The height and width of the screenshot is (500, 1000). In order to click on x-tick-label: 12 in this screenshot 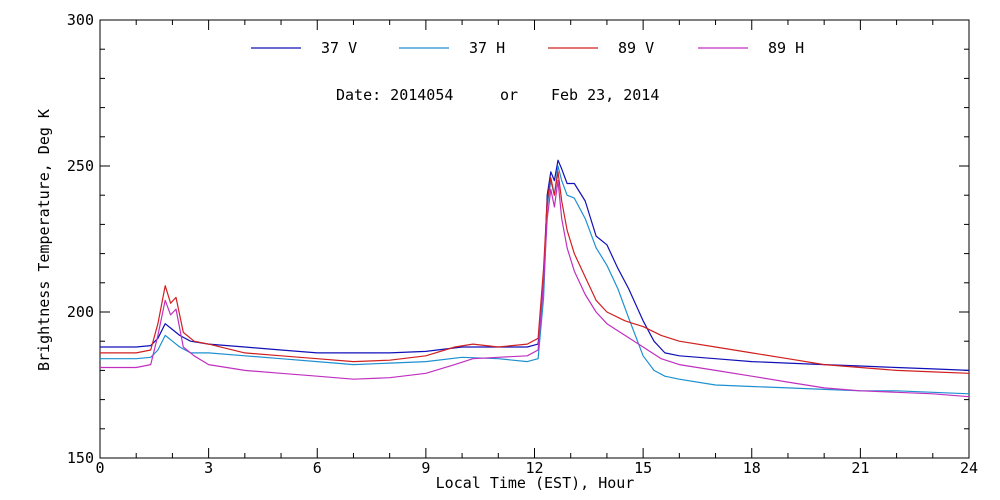, I will do `click(534, 468)`.